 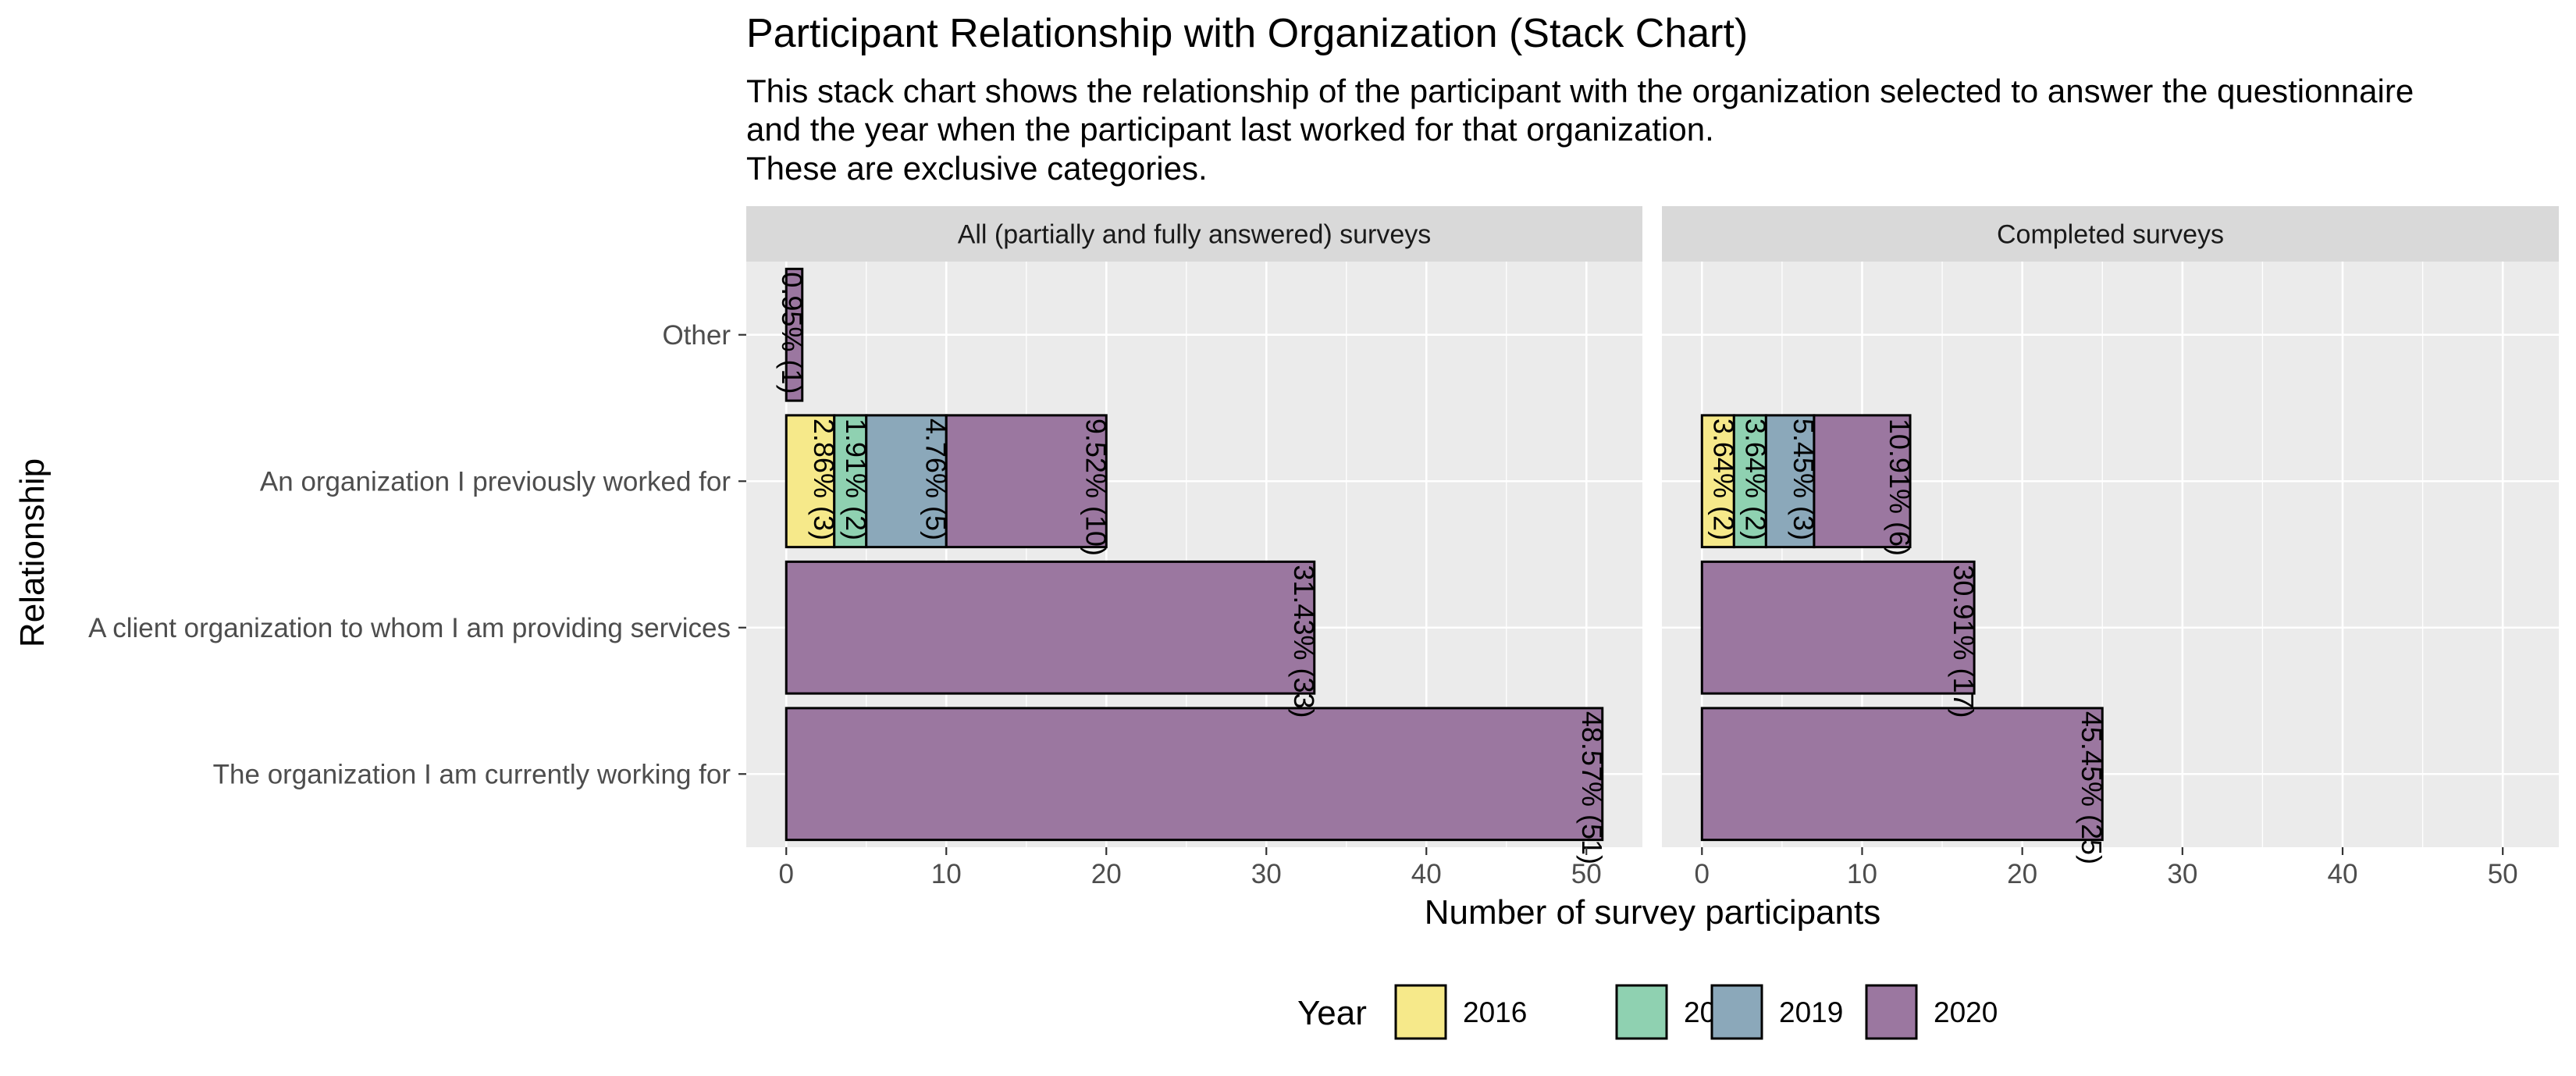 I want to click on legend-key-2019, so click(x=1737, y=1012).